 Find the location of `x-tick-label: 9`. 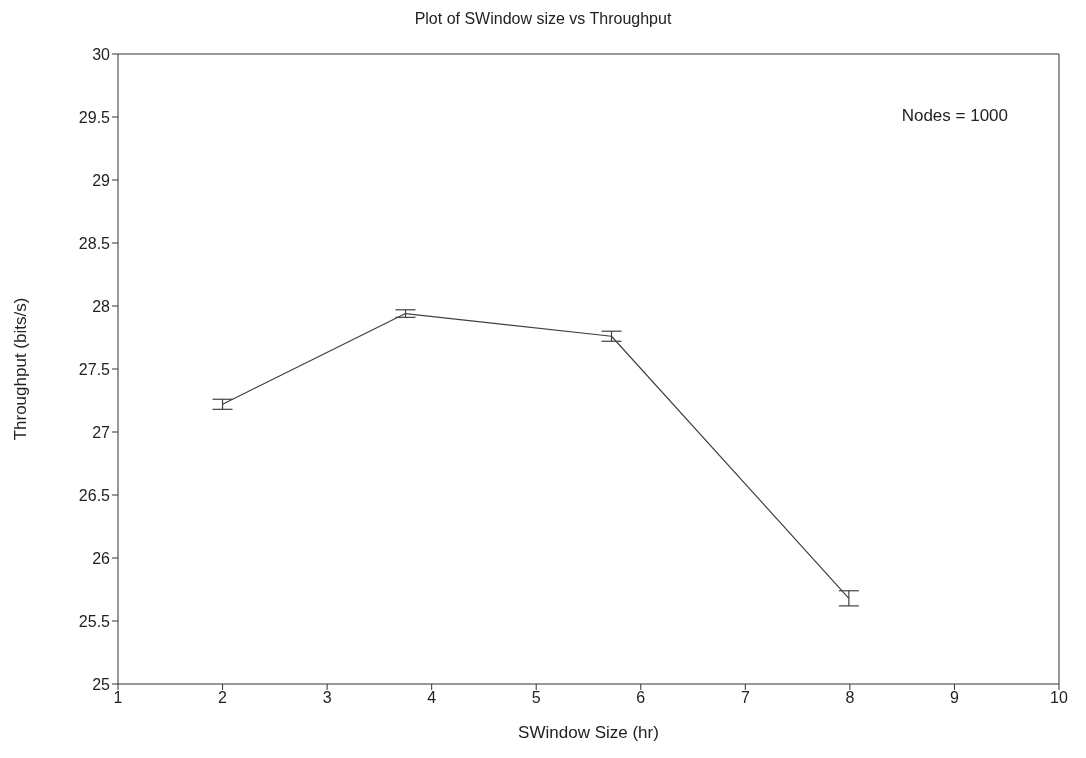

x-tick-label: 9 is located at coordinates (954, 698).